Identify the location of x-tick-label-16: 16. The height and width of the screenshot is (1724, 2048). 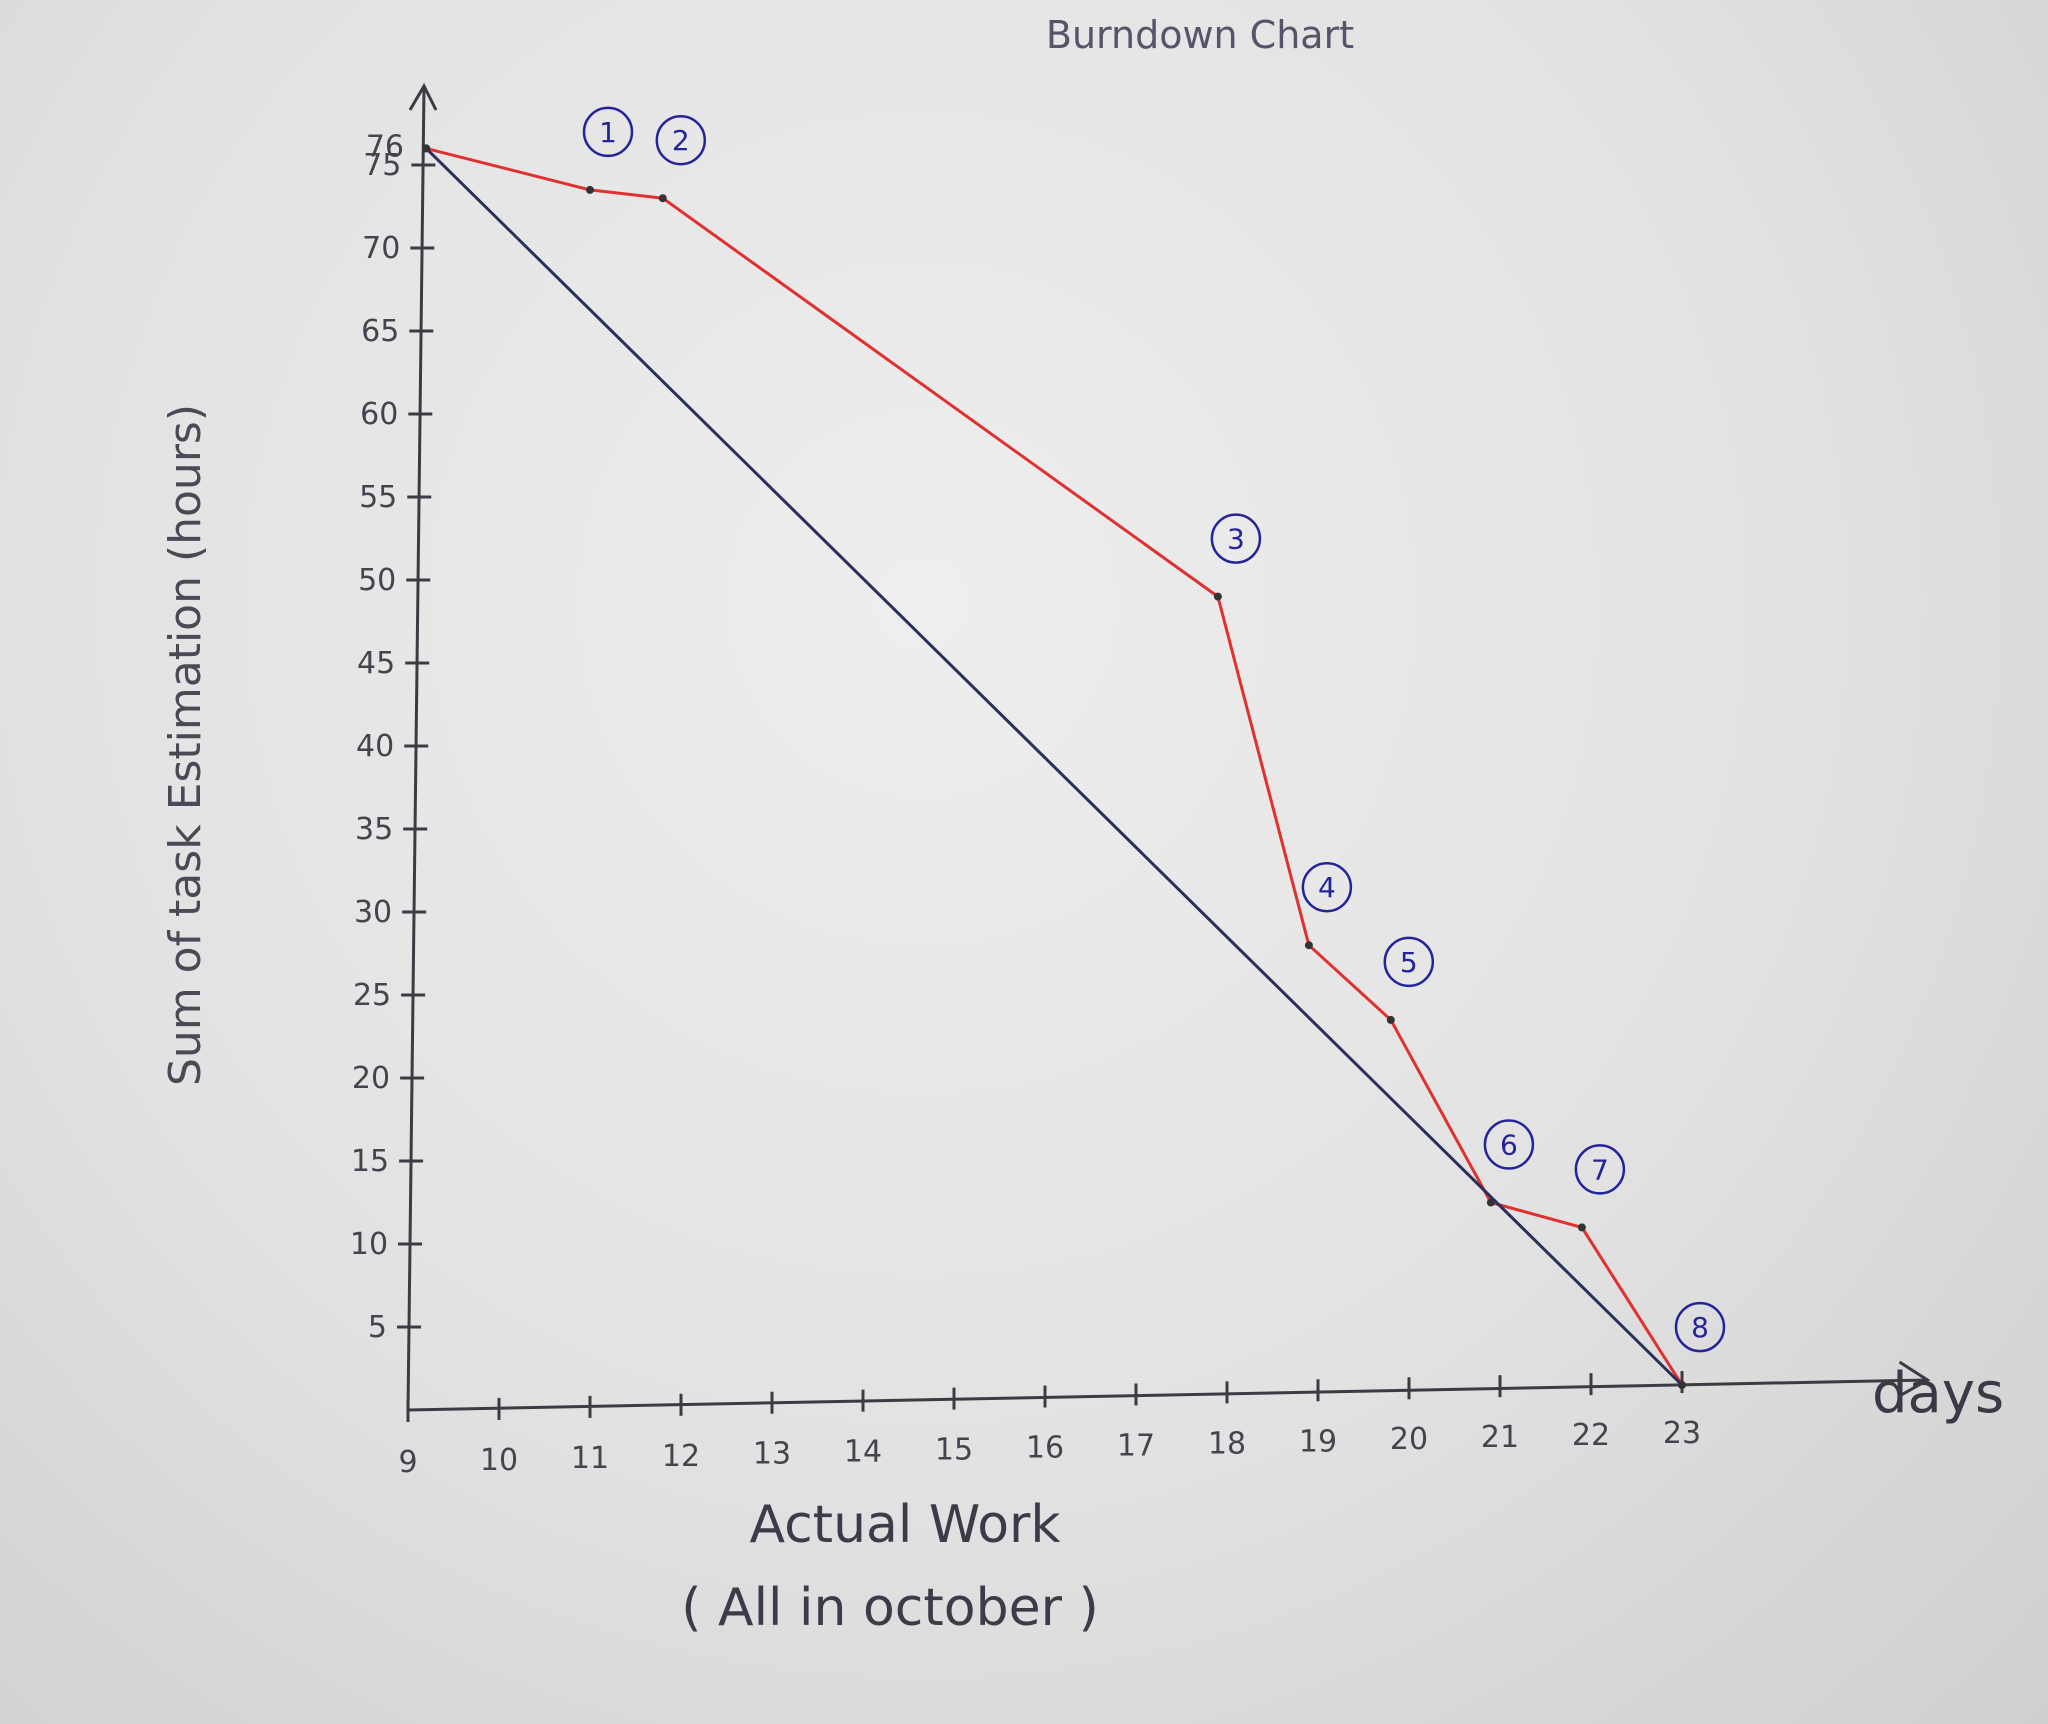
(1045, 1448).